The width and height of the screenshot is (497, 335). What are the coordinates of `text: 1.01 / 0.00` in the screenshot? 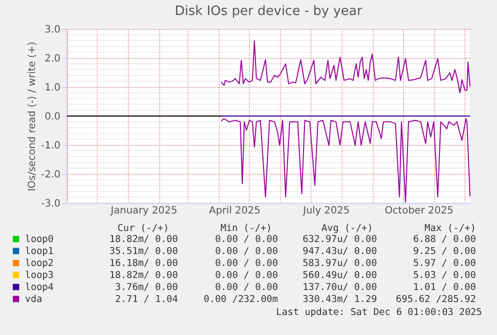 It's located at (444, 287).